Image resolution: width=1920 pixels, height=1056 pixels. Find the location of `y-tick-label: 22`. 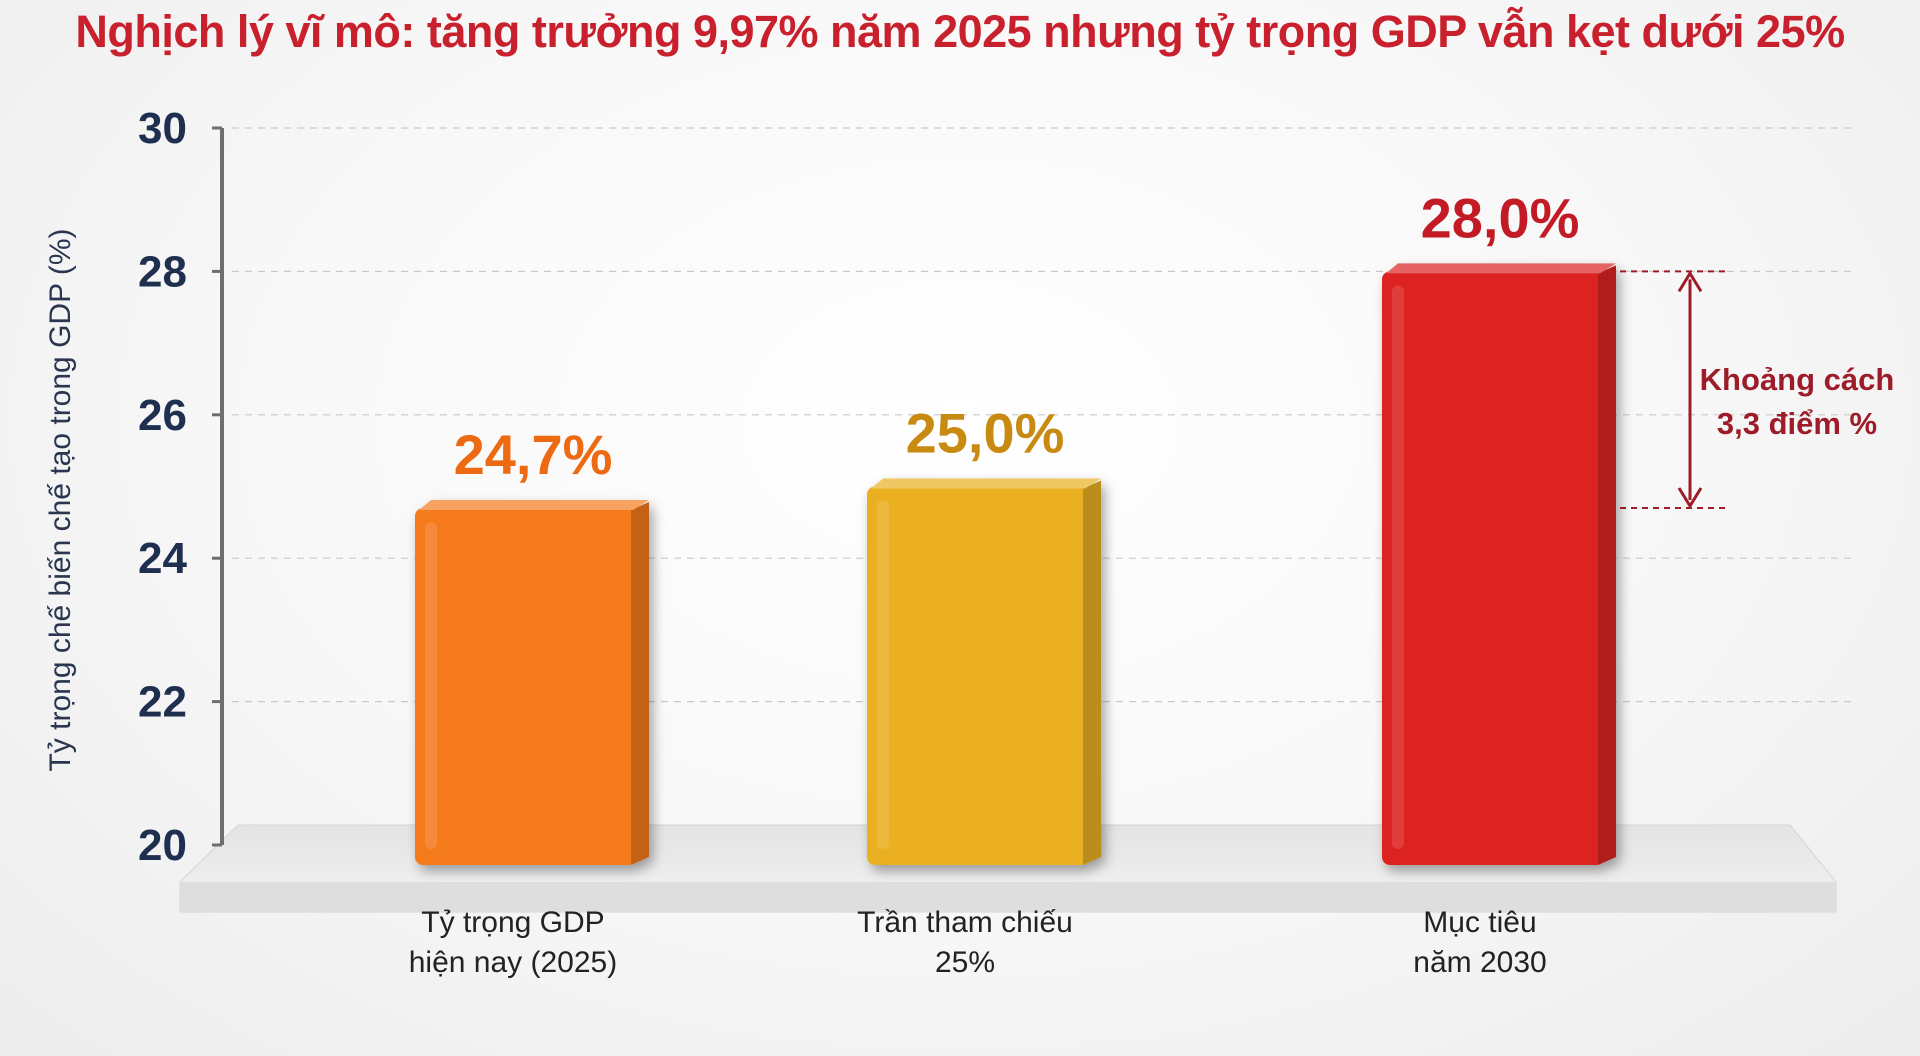

y-tick-label: 22 is located at coordinates (162, 702).